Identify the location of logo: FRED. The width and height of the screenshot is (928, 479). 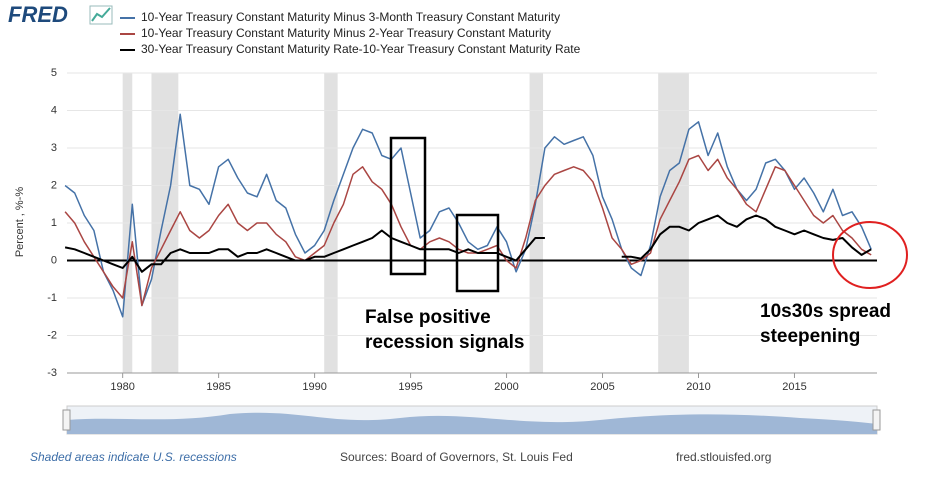
(38, 14).